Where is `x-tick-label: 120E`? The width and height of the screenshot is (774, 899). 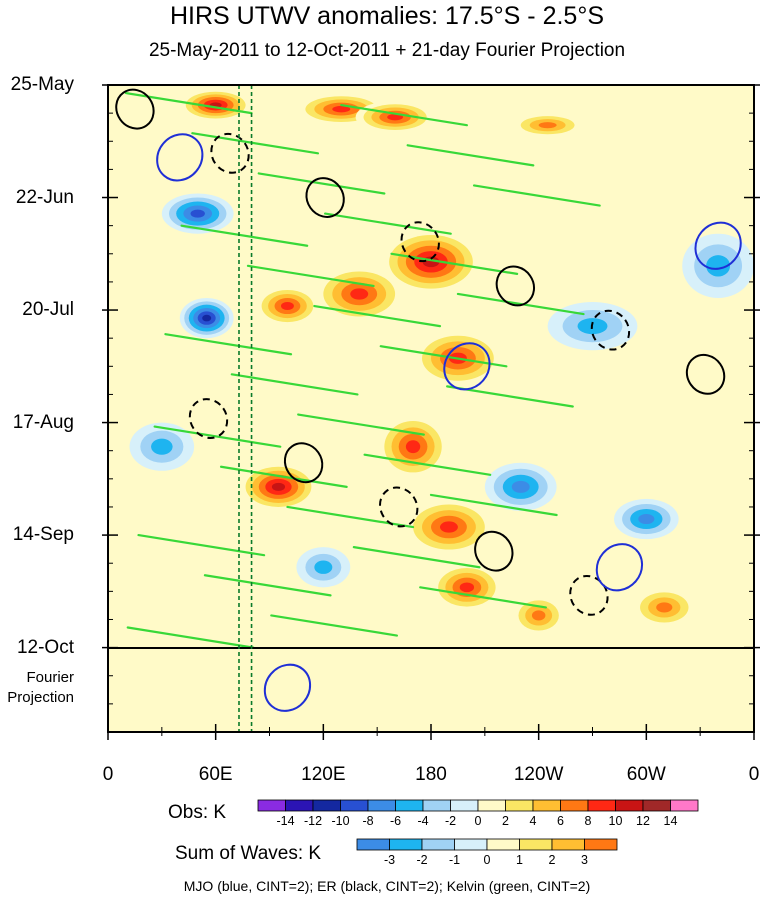
x-tick-label: 120E is located at coordinates (323, 774).